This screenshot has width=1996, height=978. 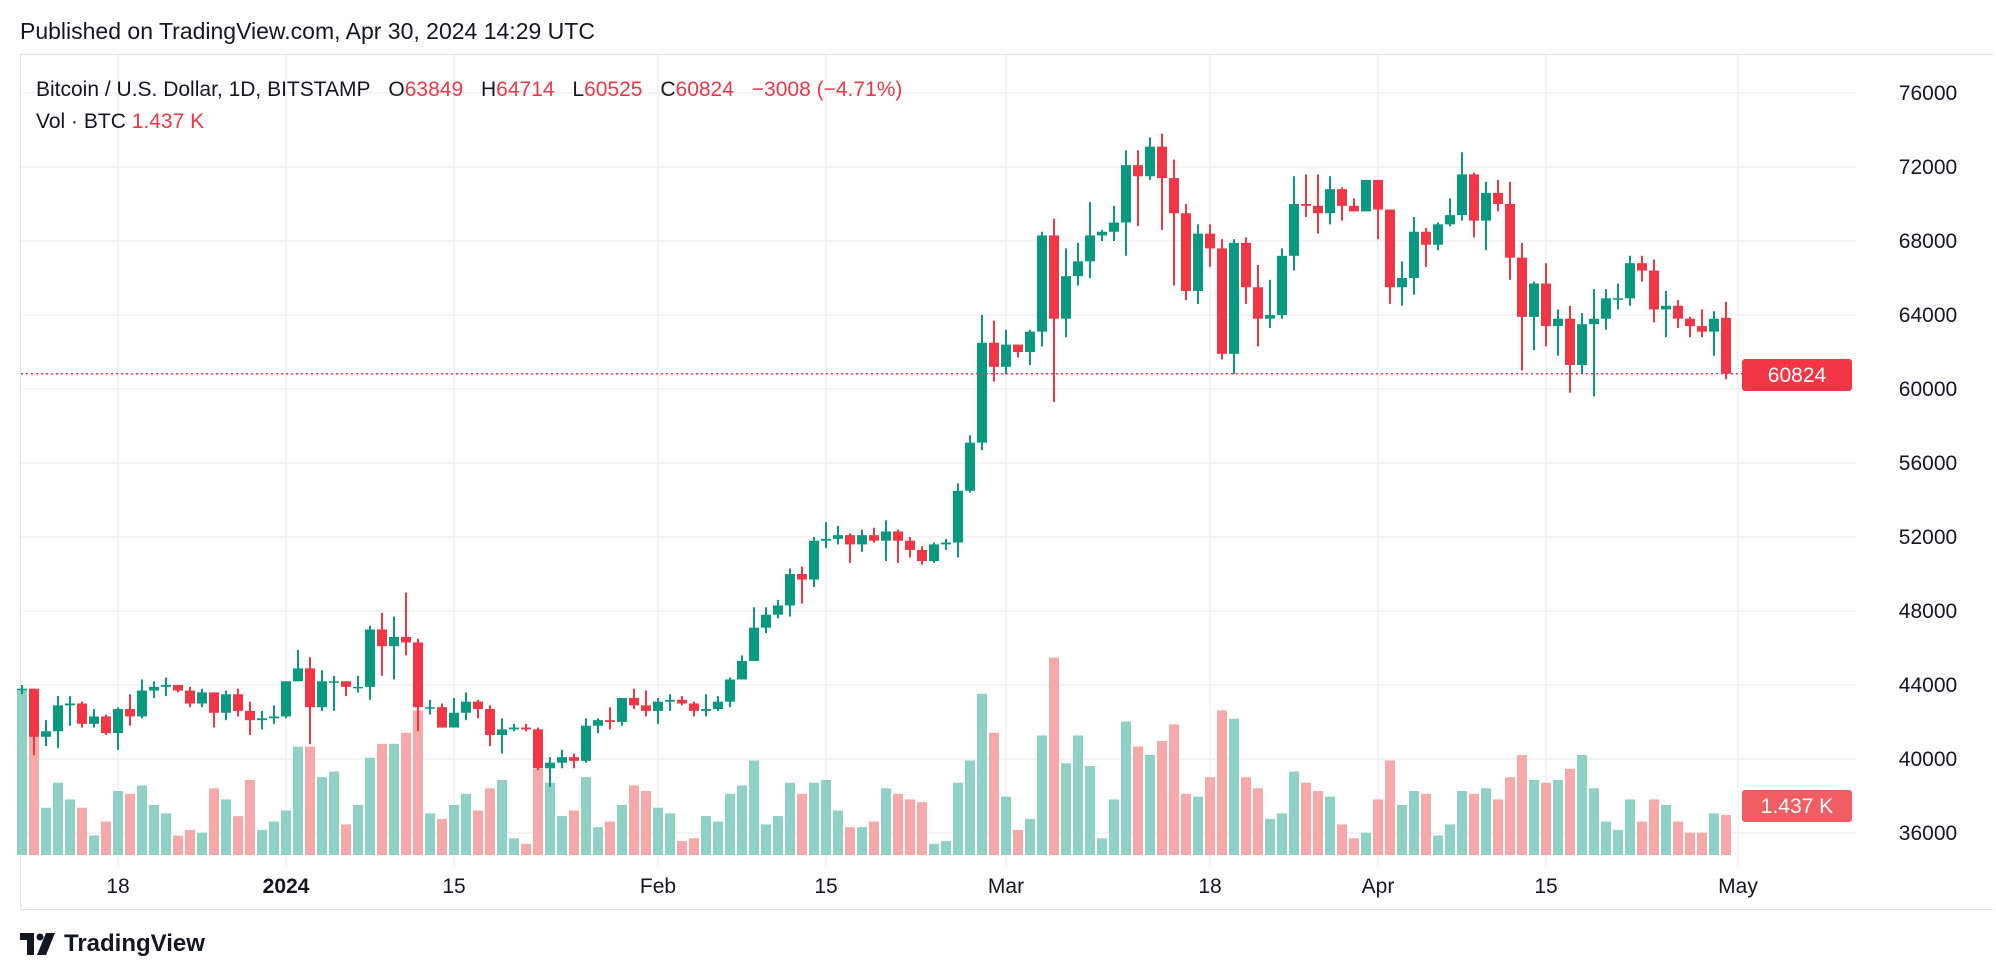 I want to click on volume-value: 1.437 K, so click(x=168, y=121).